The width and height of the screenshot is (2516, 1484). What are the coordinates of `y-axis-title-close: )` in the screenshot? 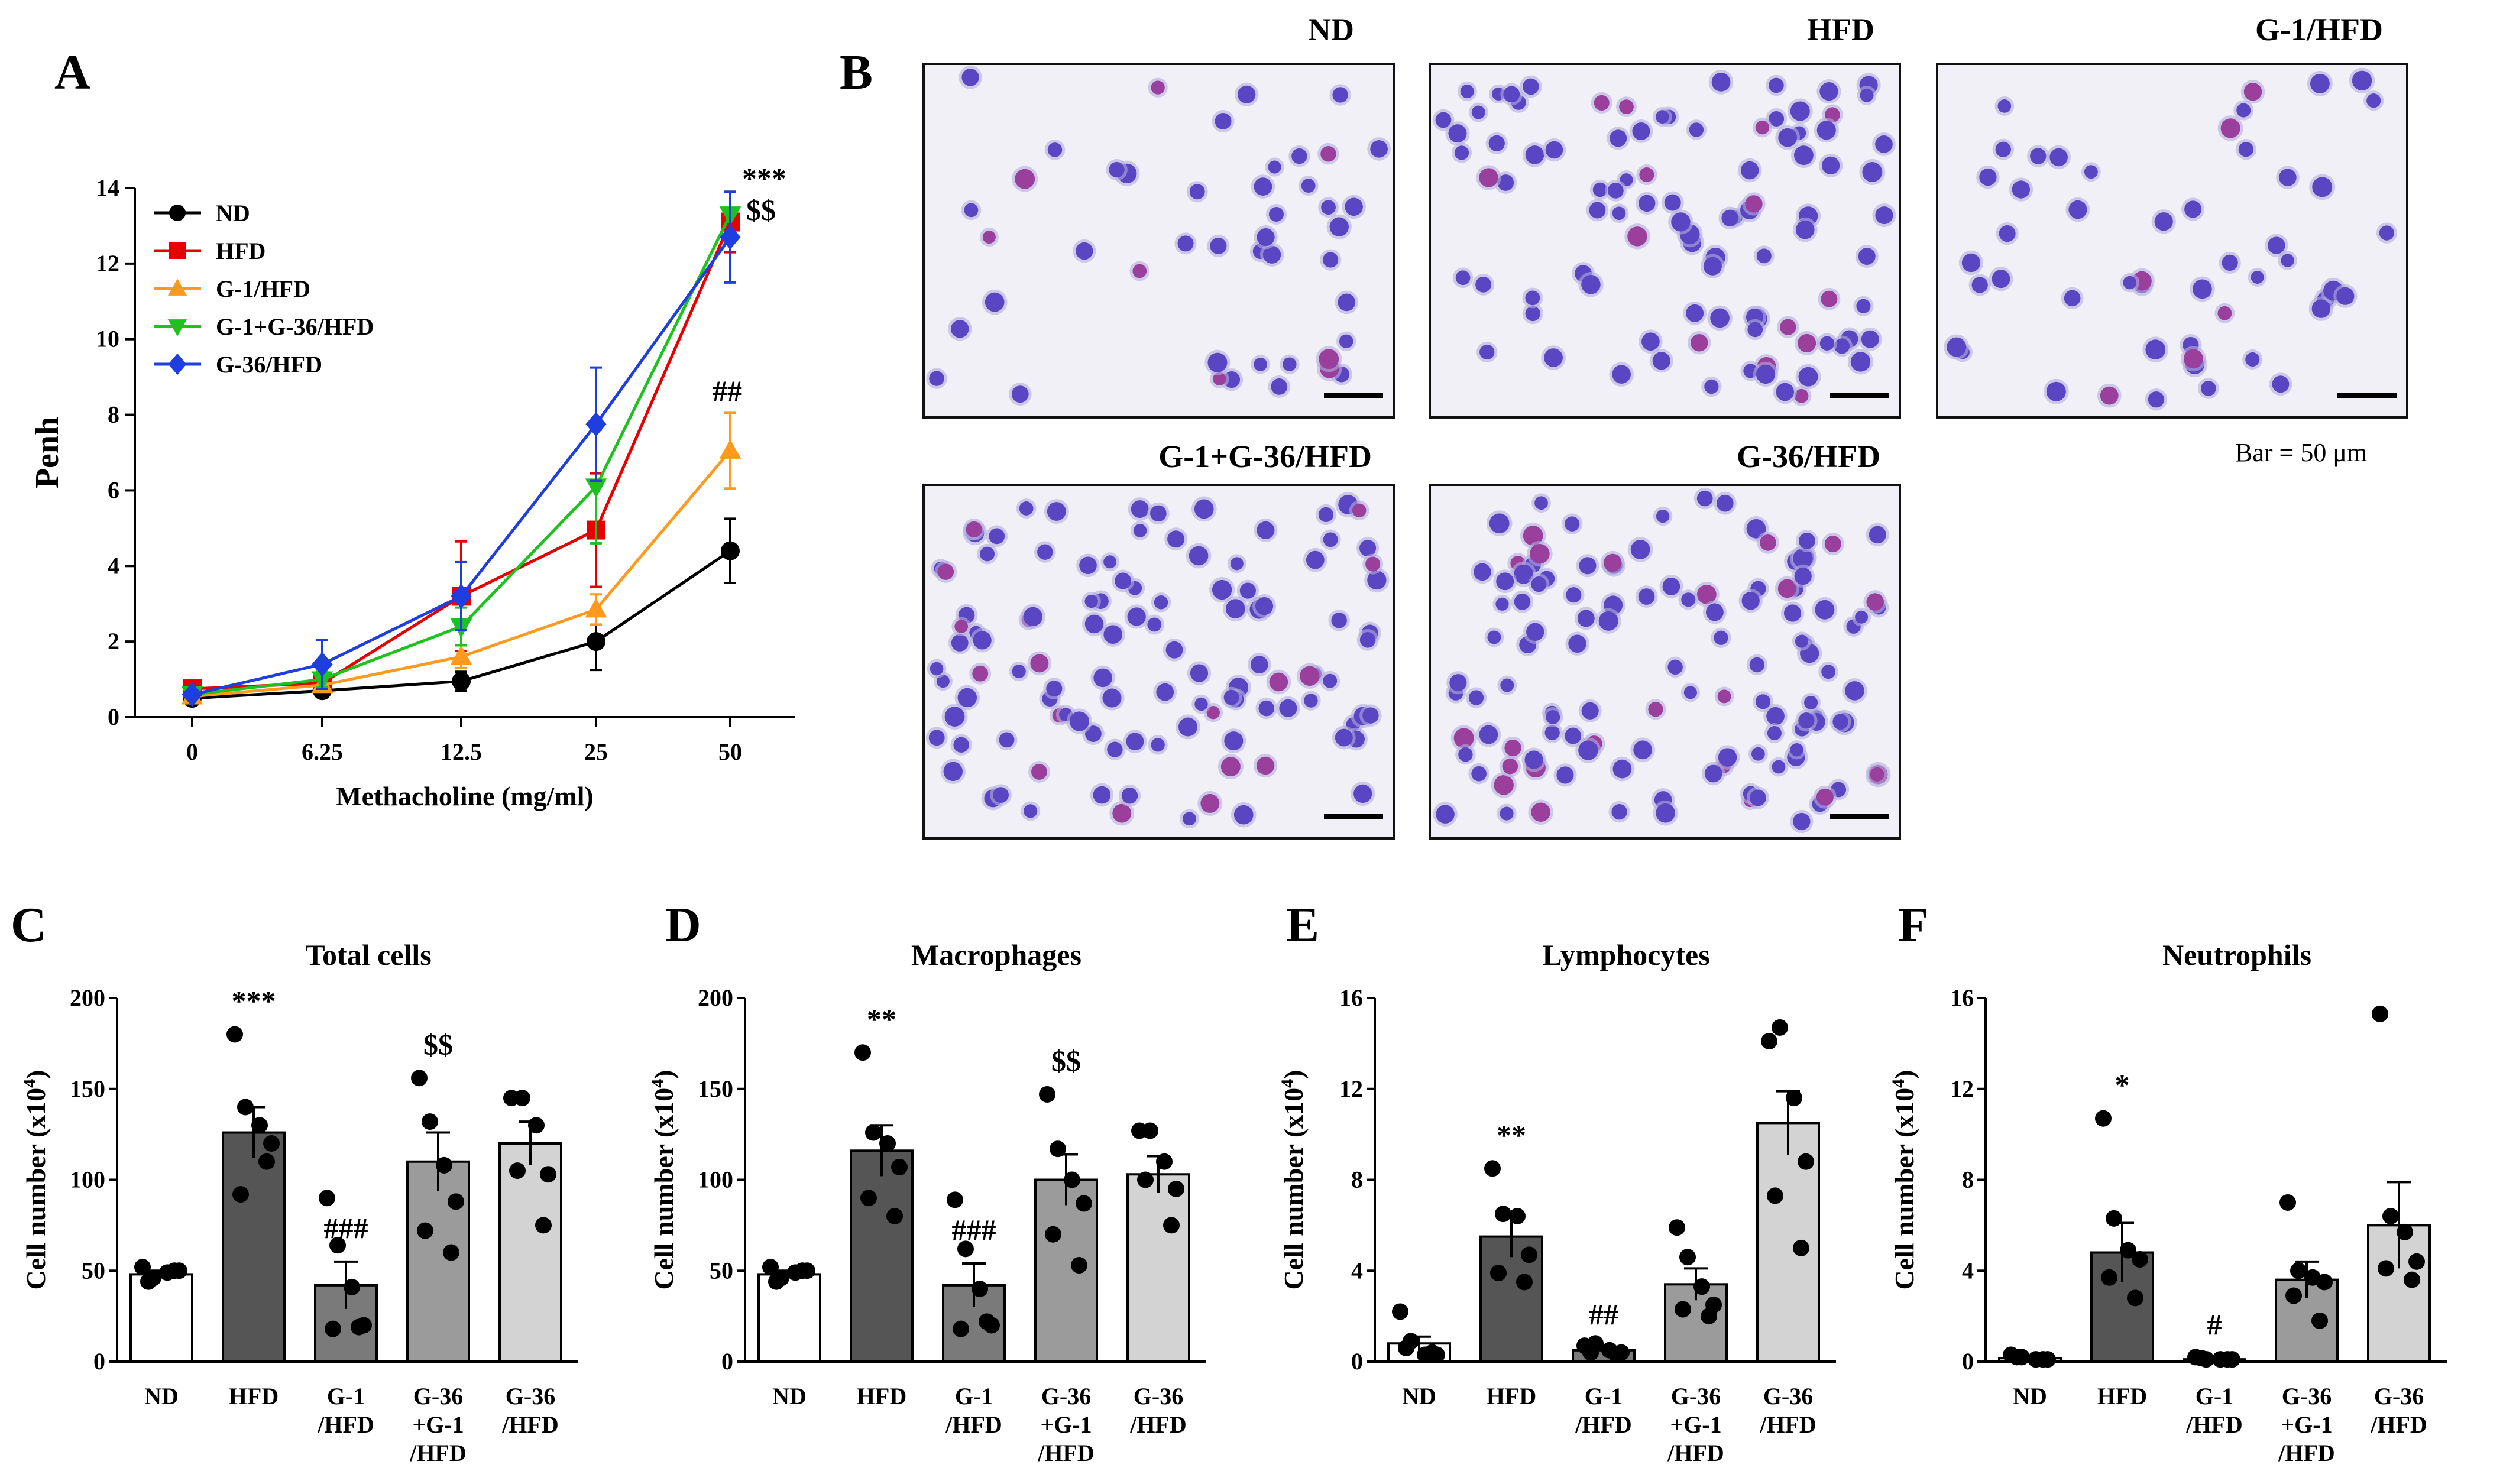 It's located at (1904, 1074).